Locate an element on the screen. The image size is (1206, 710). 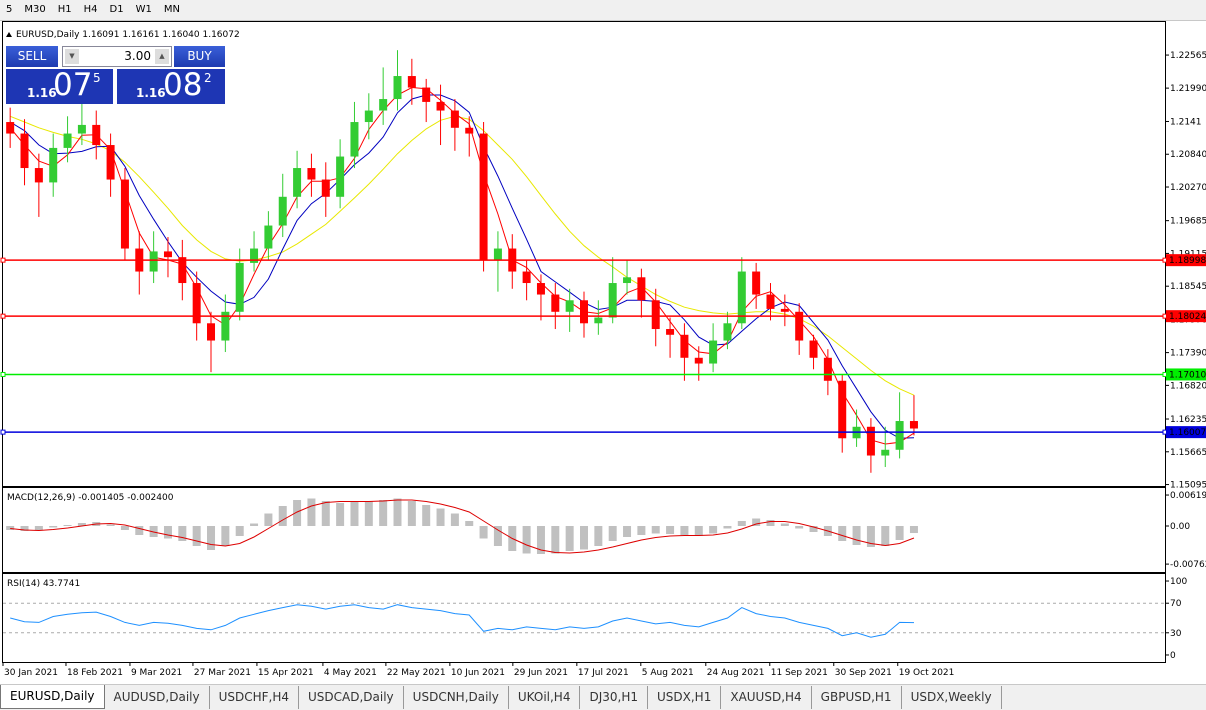
timeframe-button: H1 is located at coordinates (64, 9).